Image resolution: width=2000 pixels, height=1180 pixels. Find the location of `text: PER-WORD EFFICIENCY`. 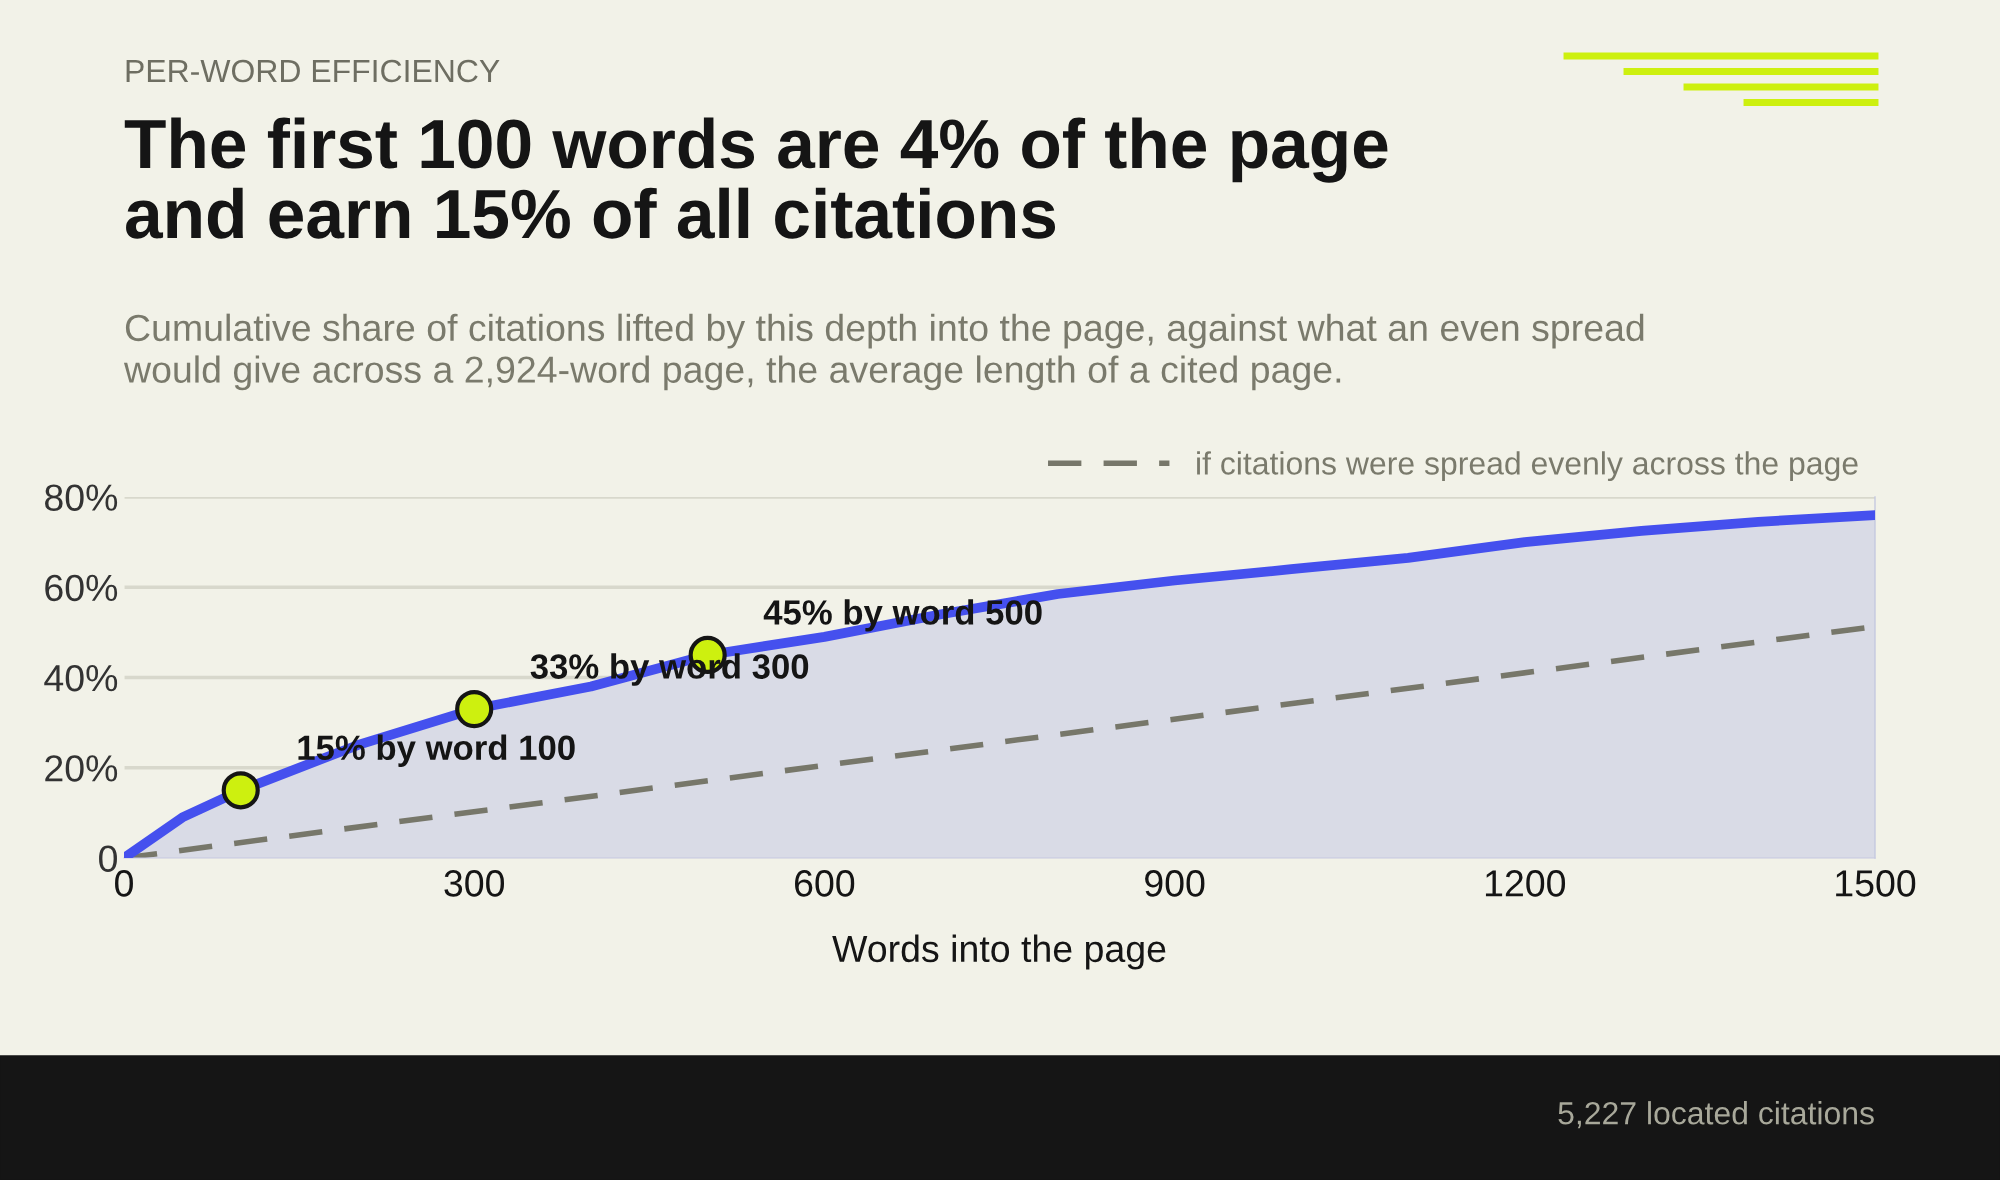

text: PER-WORD EFFICIENCY is located at coordinates (313, 71).